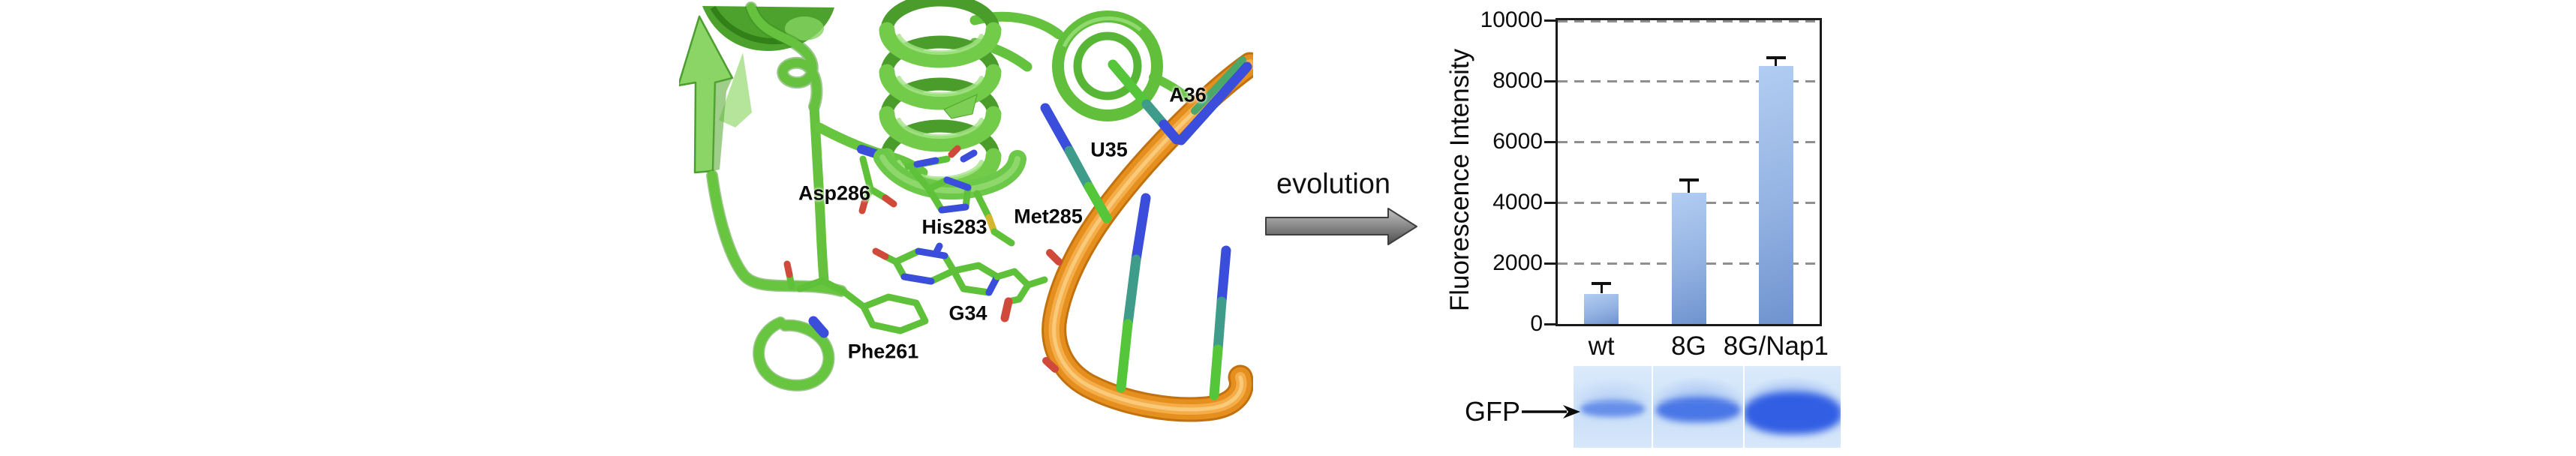  What do you see at coordinates (834, 193) in the screenshot?
I see `residue-label-asp286: Asp286` at bounding box center [834, 193].